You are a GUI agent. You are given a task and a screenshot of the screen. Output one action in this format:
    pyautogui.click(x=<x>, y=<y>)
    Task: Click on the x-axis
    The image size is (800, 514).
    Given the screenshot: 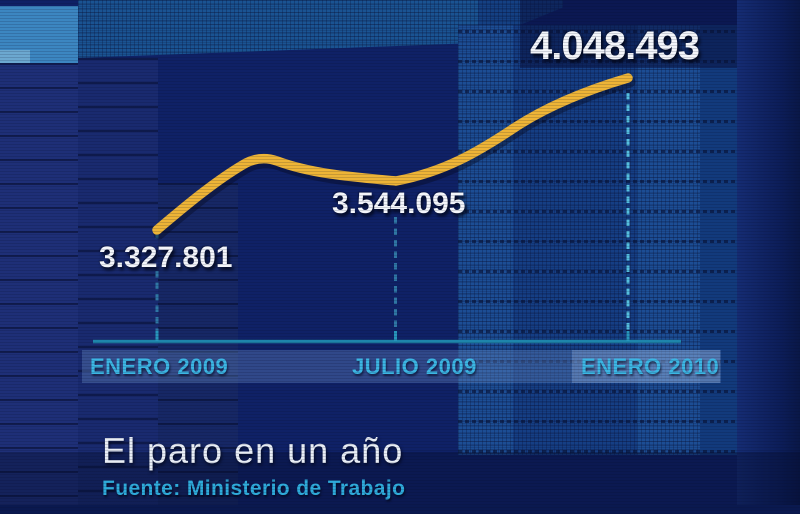 What is the action you would take?
    pyautogui.click(x=387, y=337)
    